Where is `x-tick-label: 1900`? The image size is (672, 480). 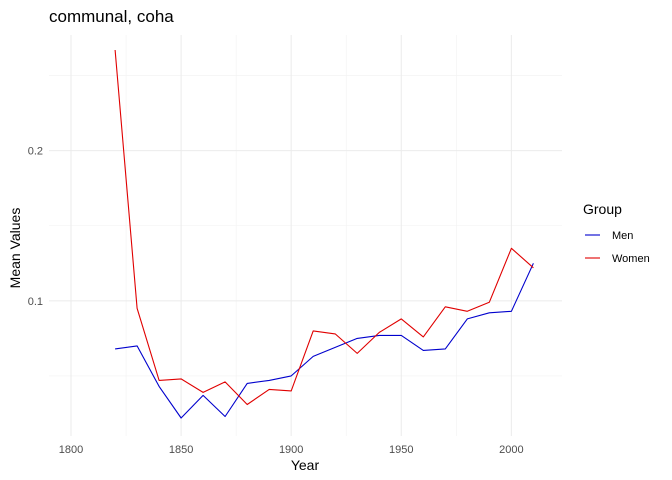 x-tick-label: 1900 is located at coordinates (291, 450).